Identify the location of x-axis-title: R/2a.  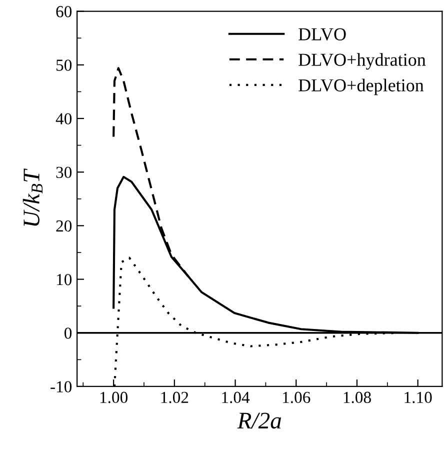
(259, 420).